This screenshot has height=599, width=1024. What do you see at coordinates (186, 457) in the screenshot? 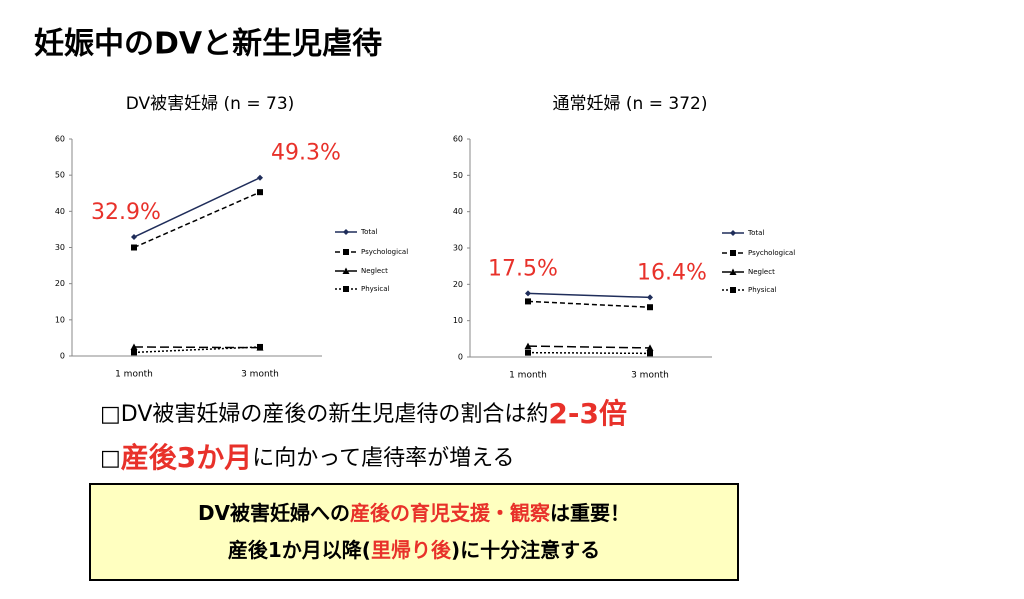
I see `text-segment: 産後3か月` at bounding box center [186, 457].